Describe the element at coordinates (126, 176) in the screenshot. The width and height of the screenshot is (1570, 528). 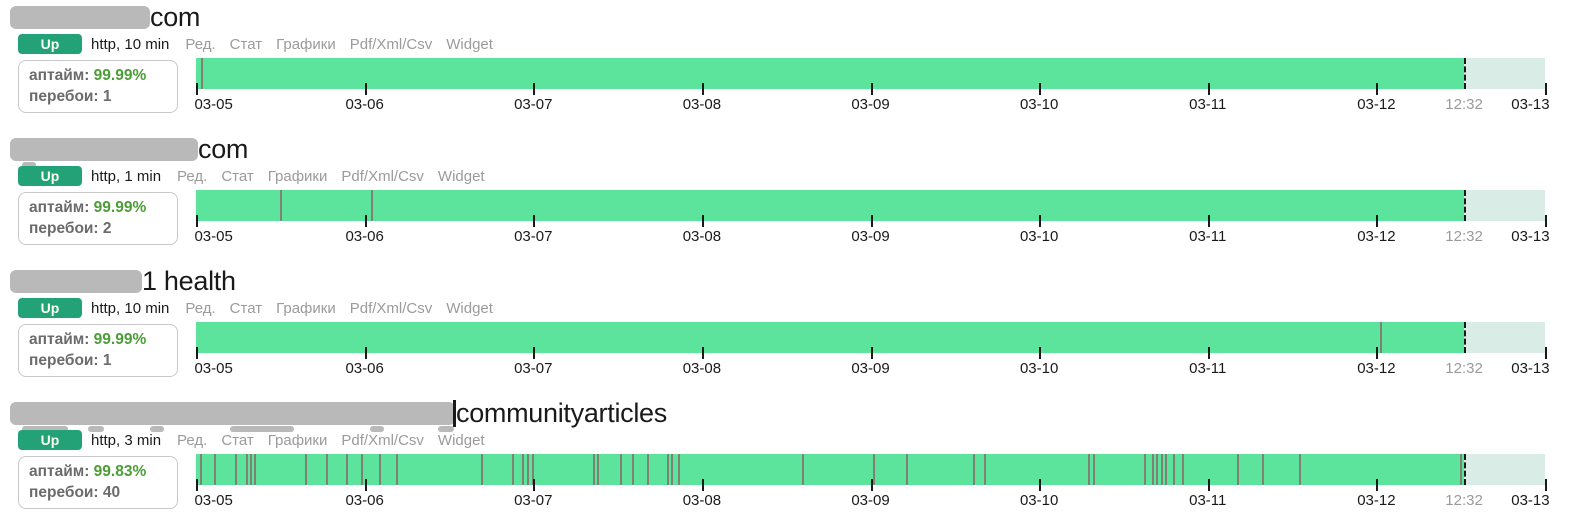
I see `check-type-label: http, 1 min` at that location.